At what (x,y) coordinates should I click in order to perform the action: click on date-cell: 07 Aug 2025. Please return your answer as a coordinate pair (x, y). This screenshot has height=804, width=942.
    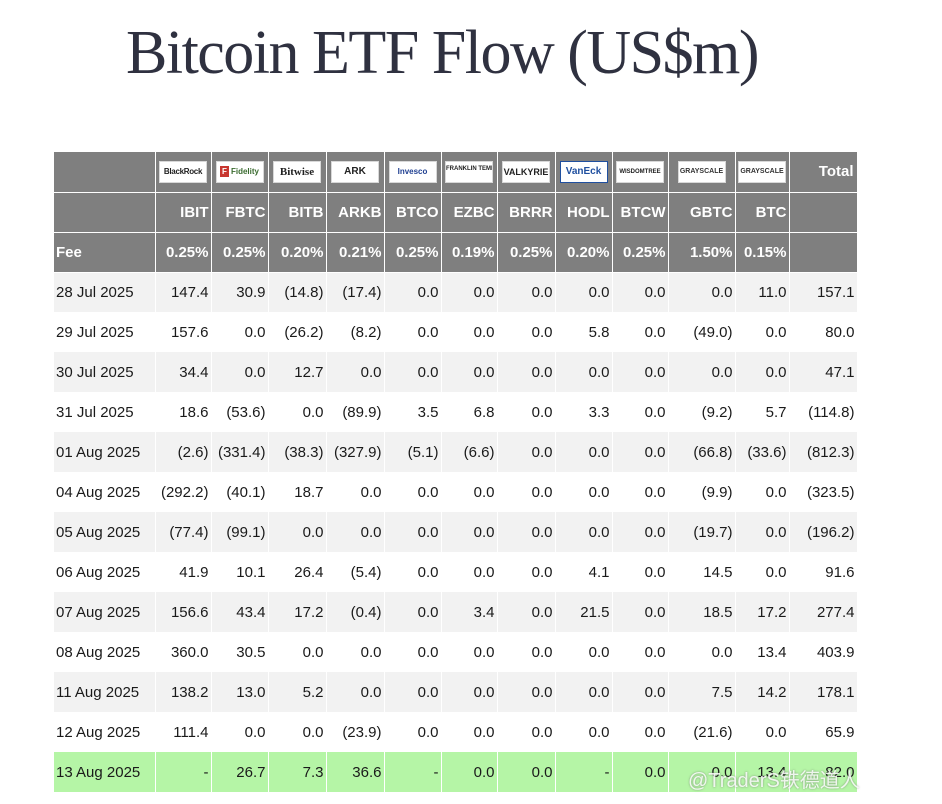
    Looking at the image, I should click on (105, 612).